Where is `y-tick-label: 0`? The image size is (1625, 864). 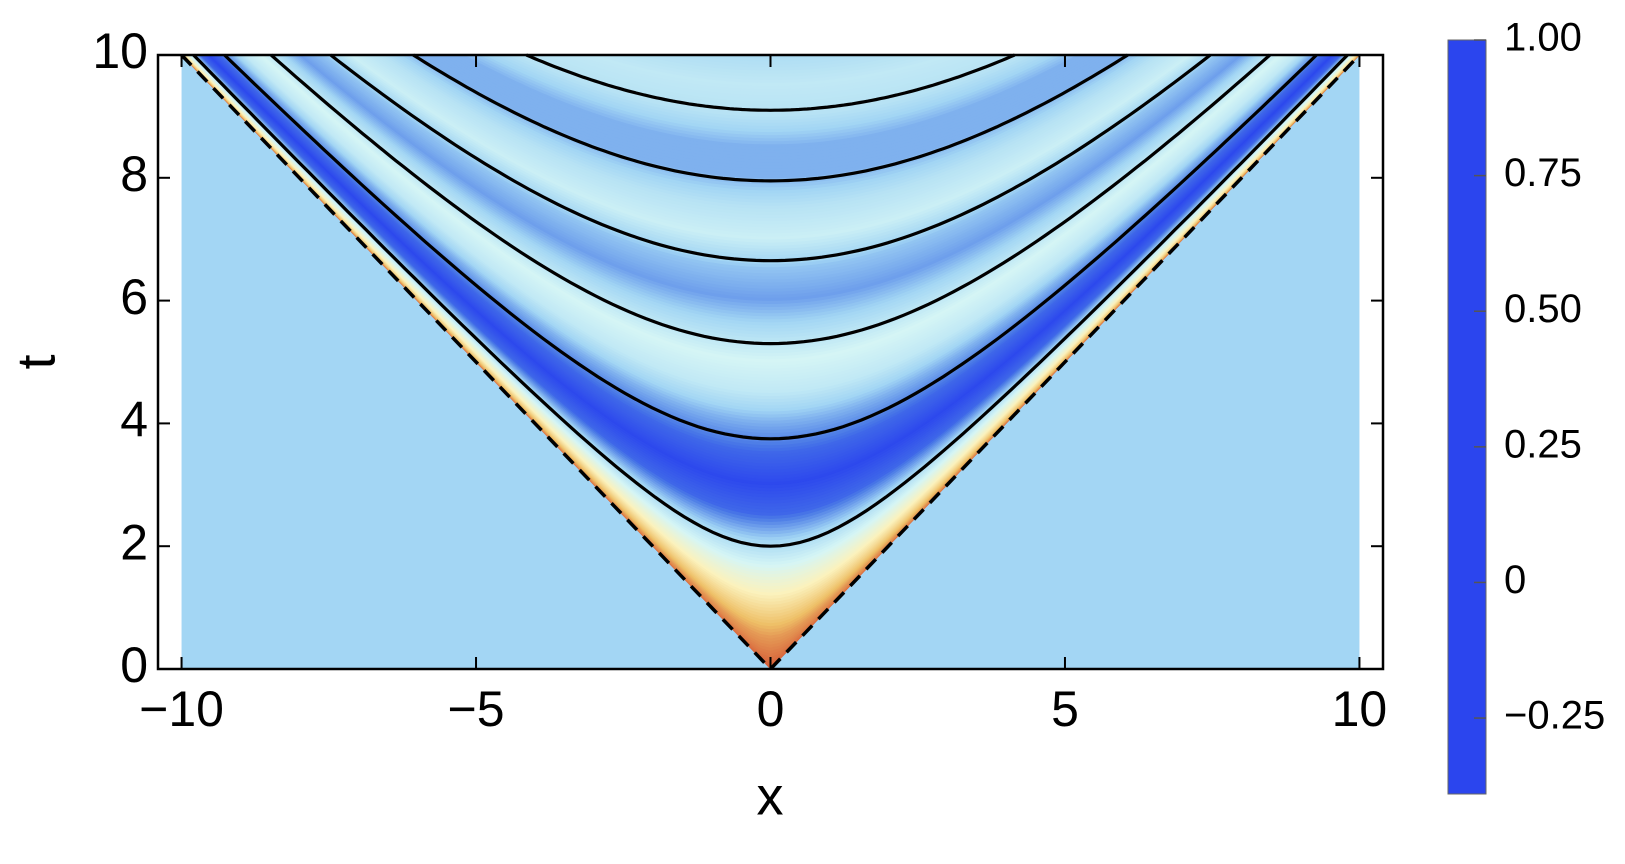
y-tick-label: 0 is located at coordinates (134, 665).